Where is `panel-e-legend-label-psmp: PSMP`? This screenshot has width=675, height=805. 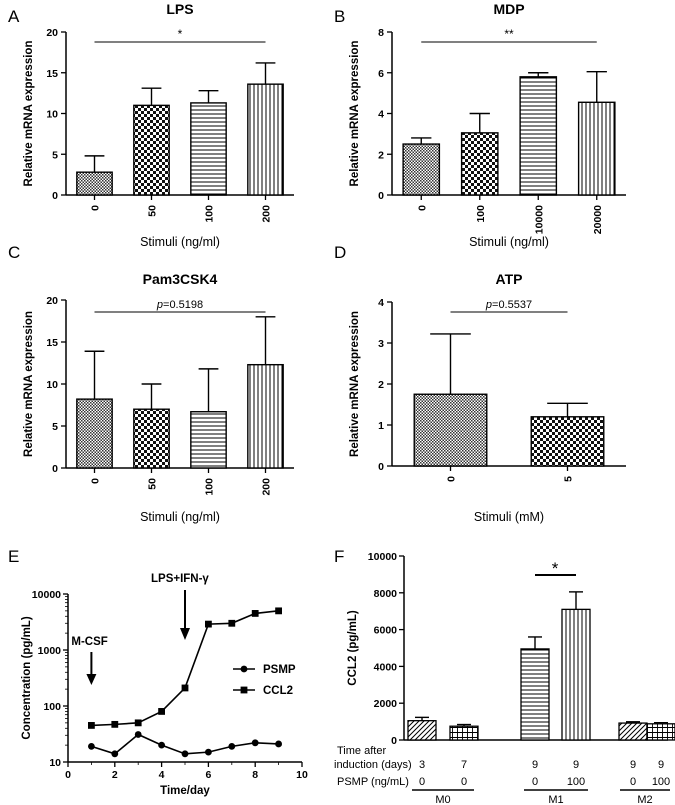
panel-e-legend-label-psmp: PSMP is located at coordinates (279, 670).